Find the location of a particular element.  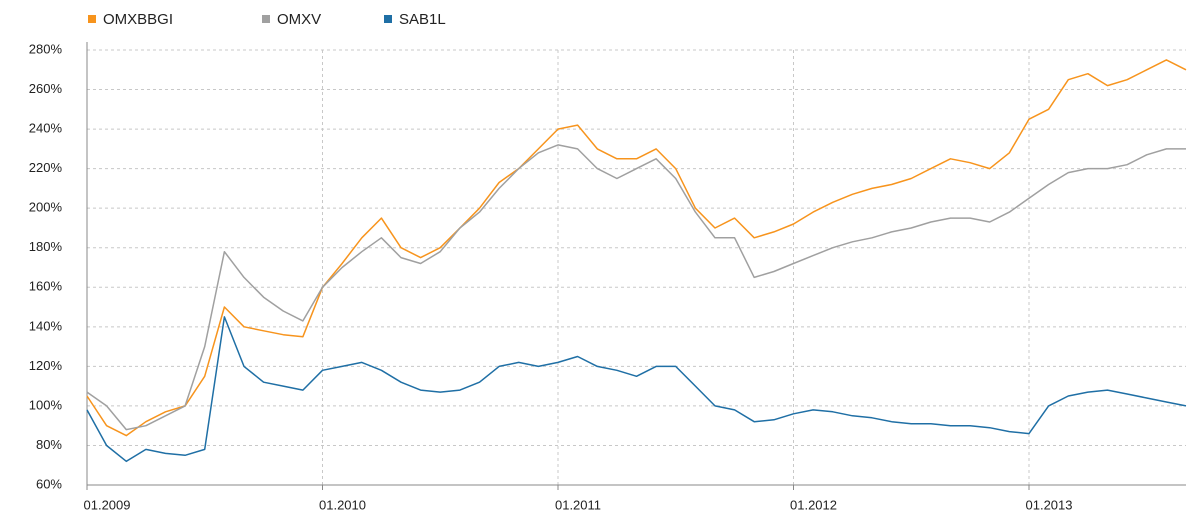

y-tick-label: 220% is located at coordinates (46, 167).